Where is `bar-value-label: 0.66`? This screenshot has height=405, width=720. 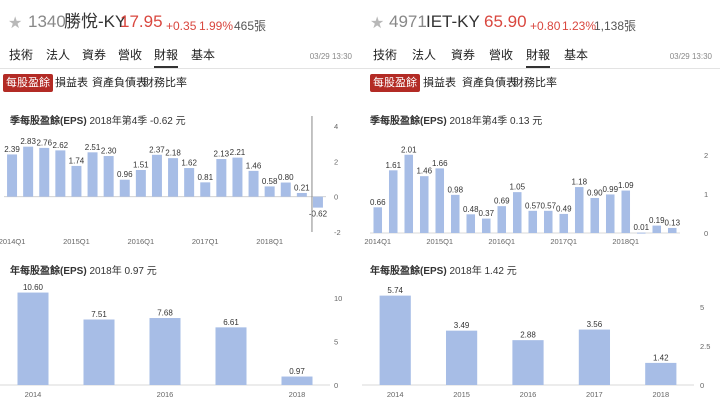
bar-value-label: 0.66 is located at coordinates (378, 202).